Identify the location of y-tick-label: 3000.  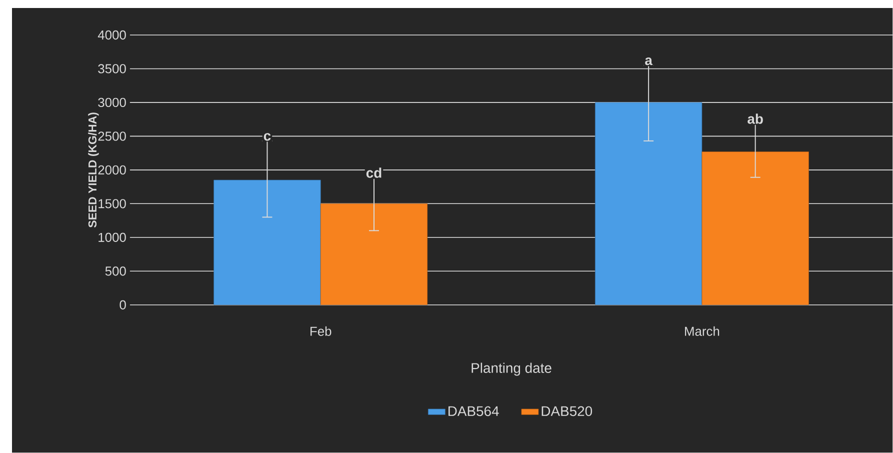
(112, 103).